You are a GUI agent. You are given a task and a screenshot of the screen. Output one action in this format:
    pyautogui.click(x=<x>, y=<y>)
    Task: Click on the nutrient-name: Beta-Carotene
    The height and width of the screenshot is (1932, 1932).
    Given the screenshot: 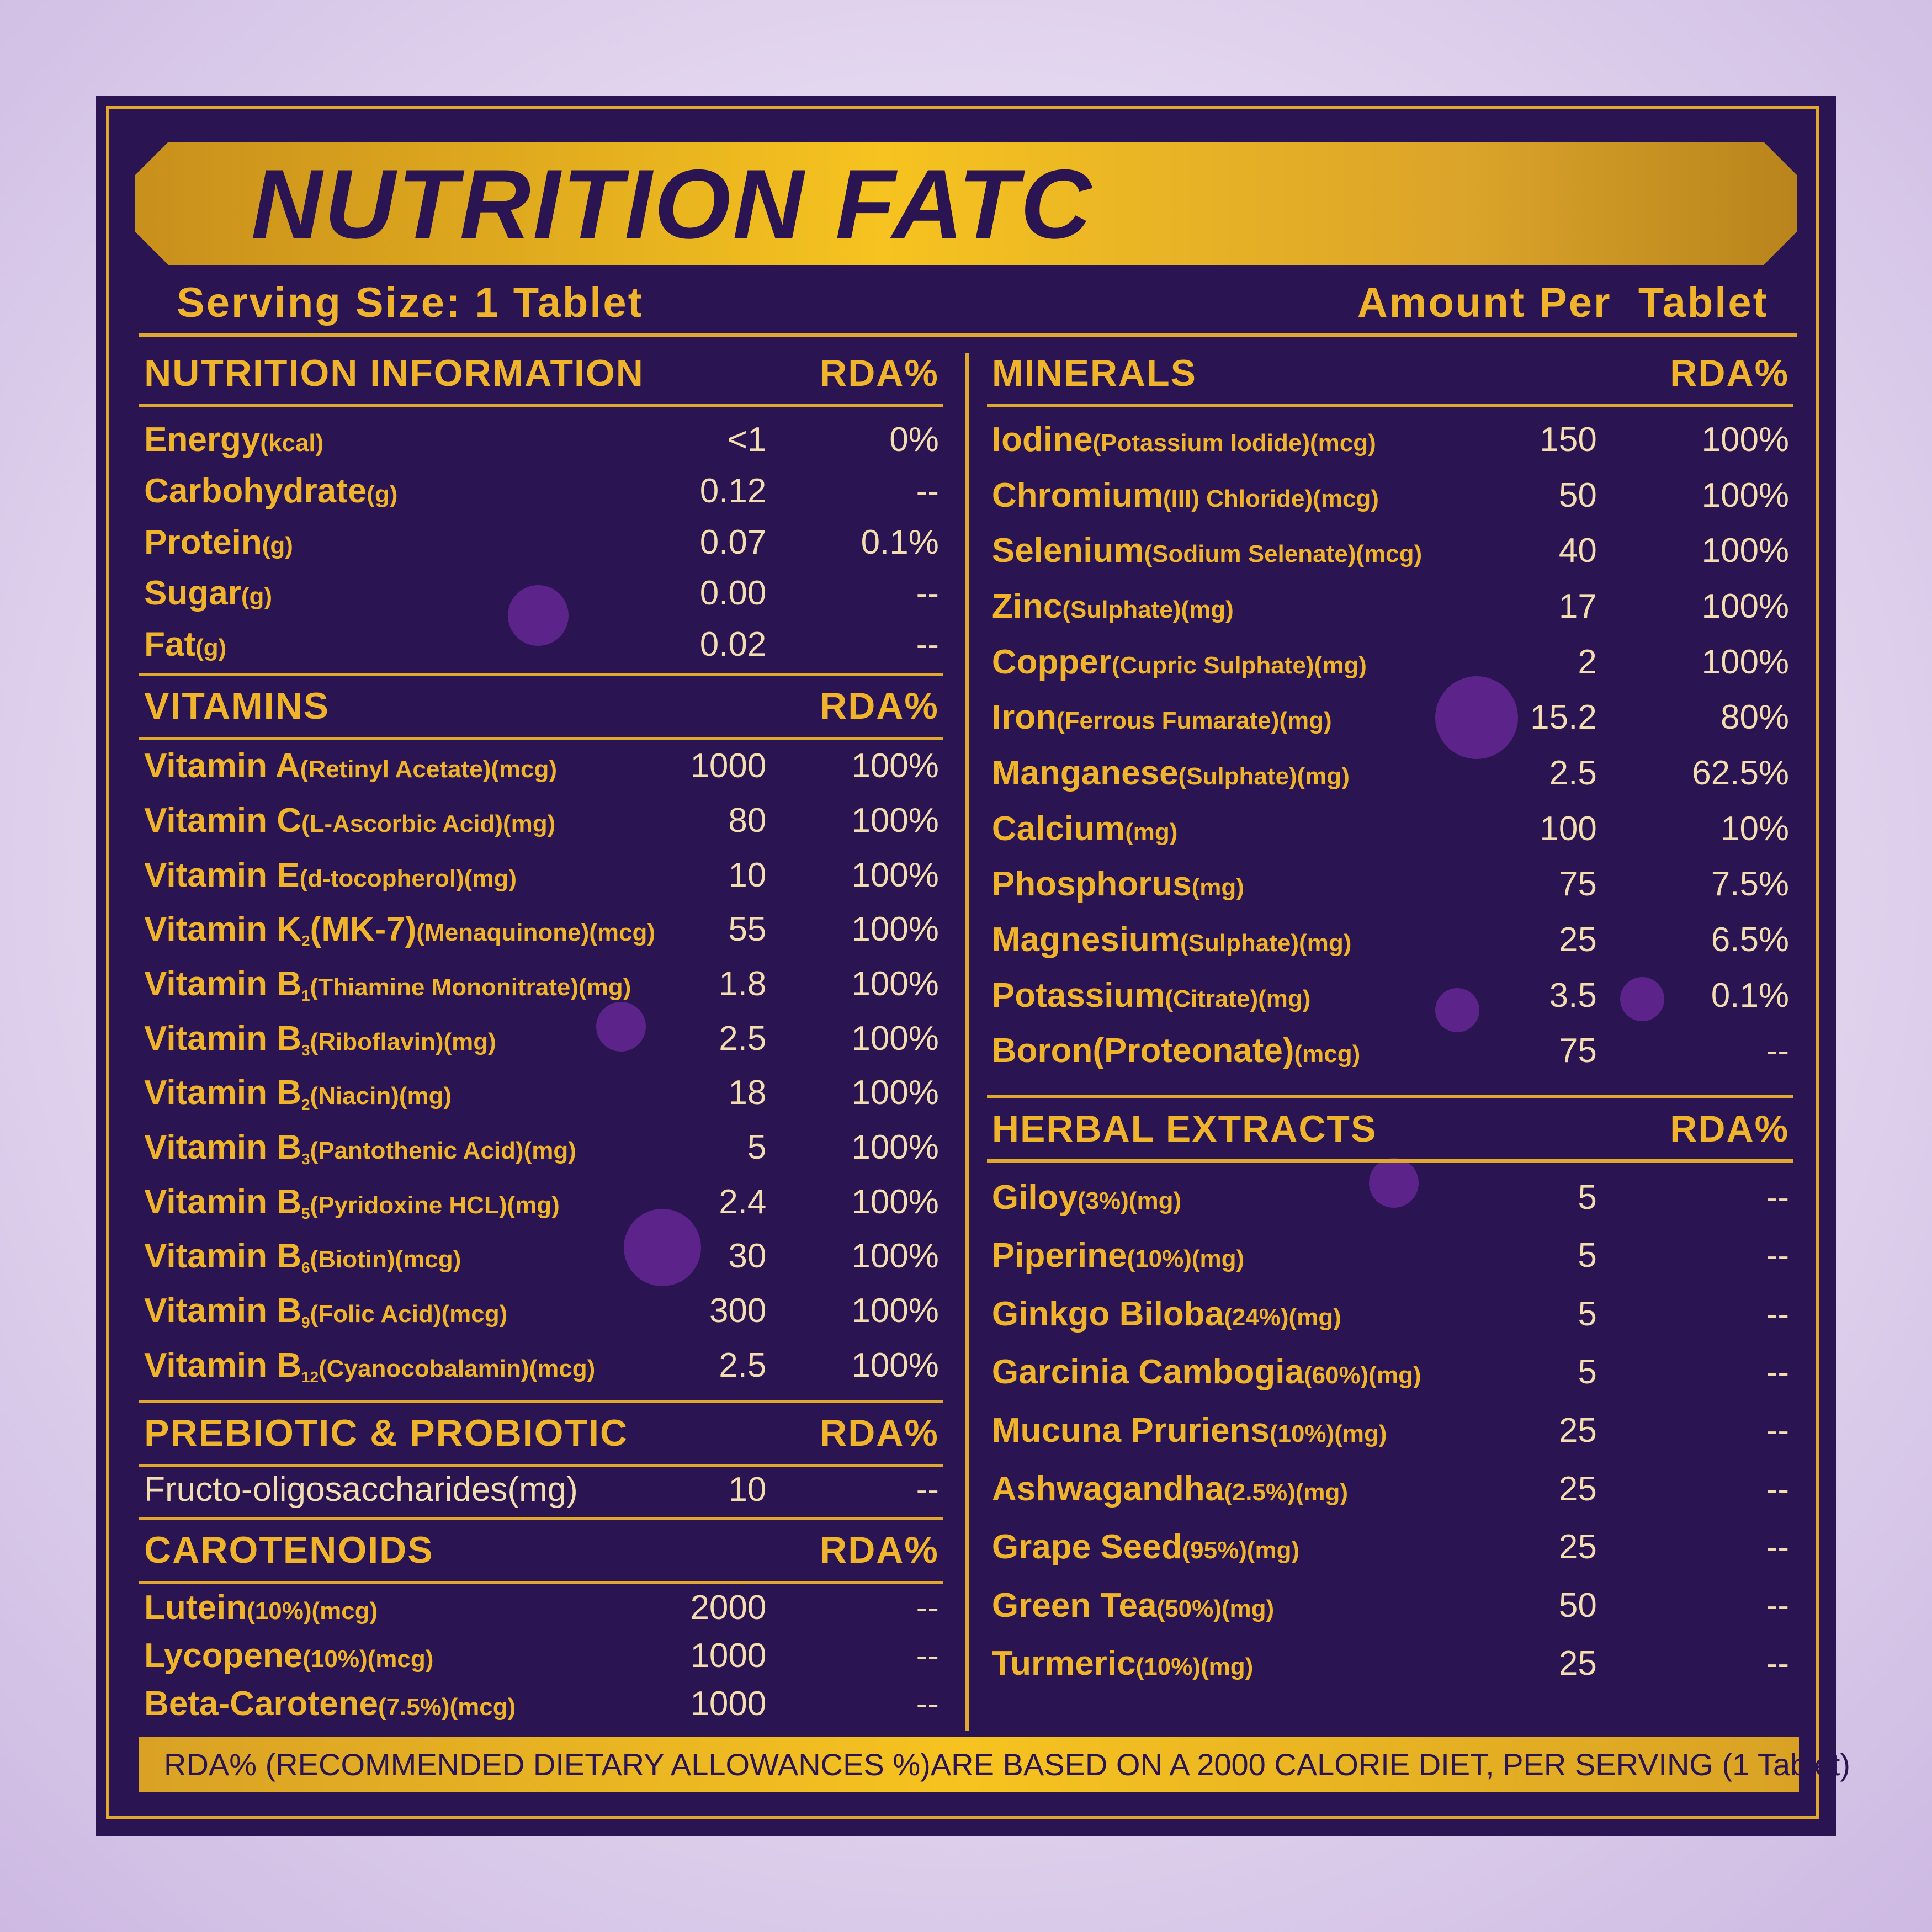 What is the action you would take?
    pyautogui.click(x=261, y=1704)
    